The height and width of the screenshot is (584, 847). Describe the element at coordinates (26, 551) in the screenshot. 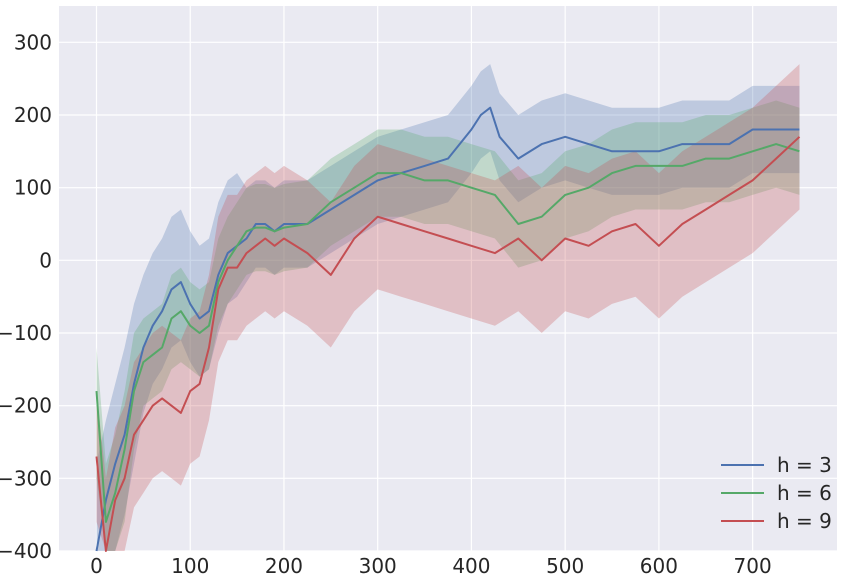

I see `y-tick-label: −400` at that location.